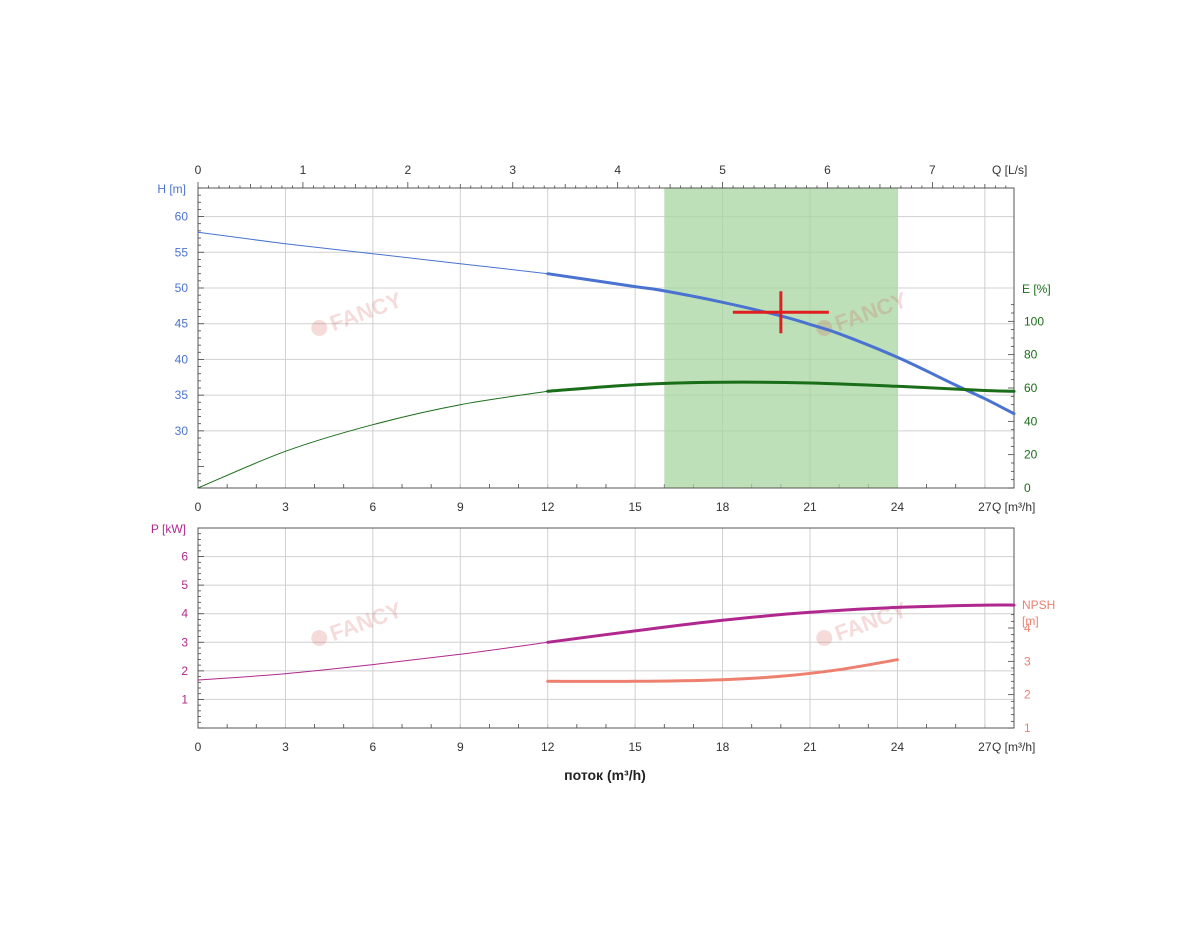  I want to click on y-right-tick-label: 0, so click(1027, 488).